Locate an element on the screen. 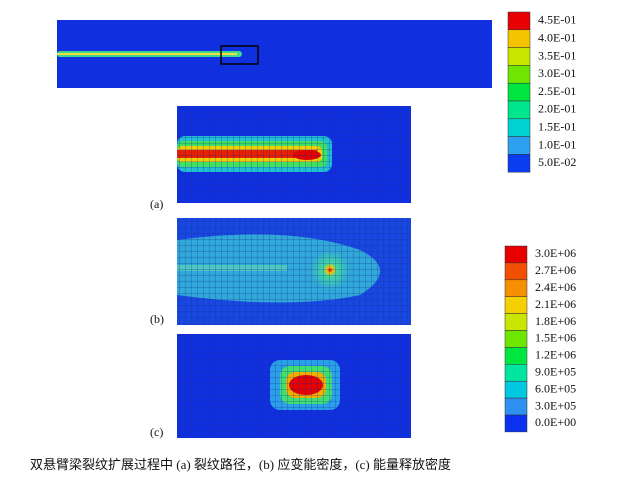 The image size is (640, 491). legend-label: 2.0E-01 is located at coordinates (557, 109).